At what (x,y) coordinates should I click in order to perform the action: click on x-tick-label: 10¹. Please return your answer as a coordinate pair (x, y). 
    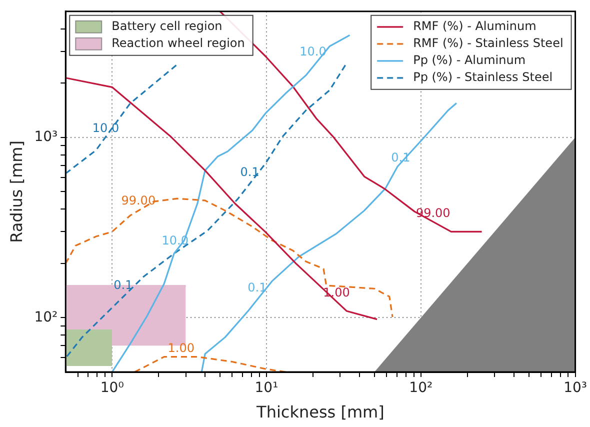
    Looking at the image, I should click on (266, 388).